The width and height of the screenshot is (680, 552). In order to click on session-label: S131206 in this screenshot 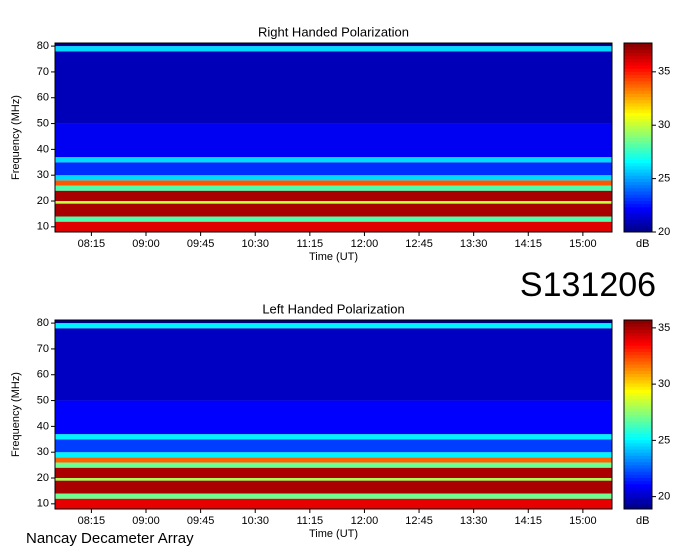, I will do `click(588, 285)`.